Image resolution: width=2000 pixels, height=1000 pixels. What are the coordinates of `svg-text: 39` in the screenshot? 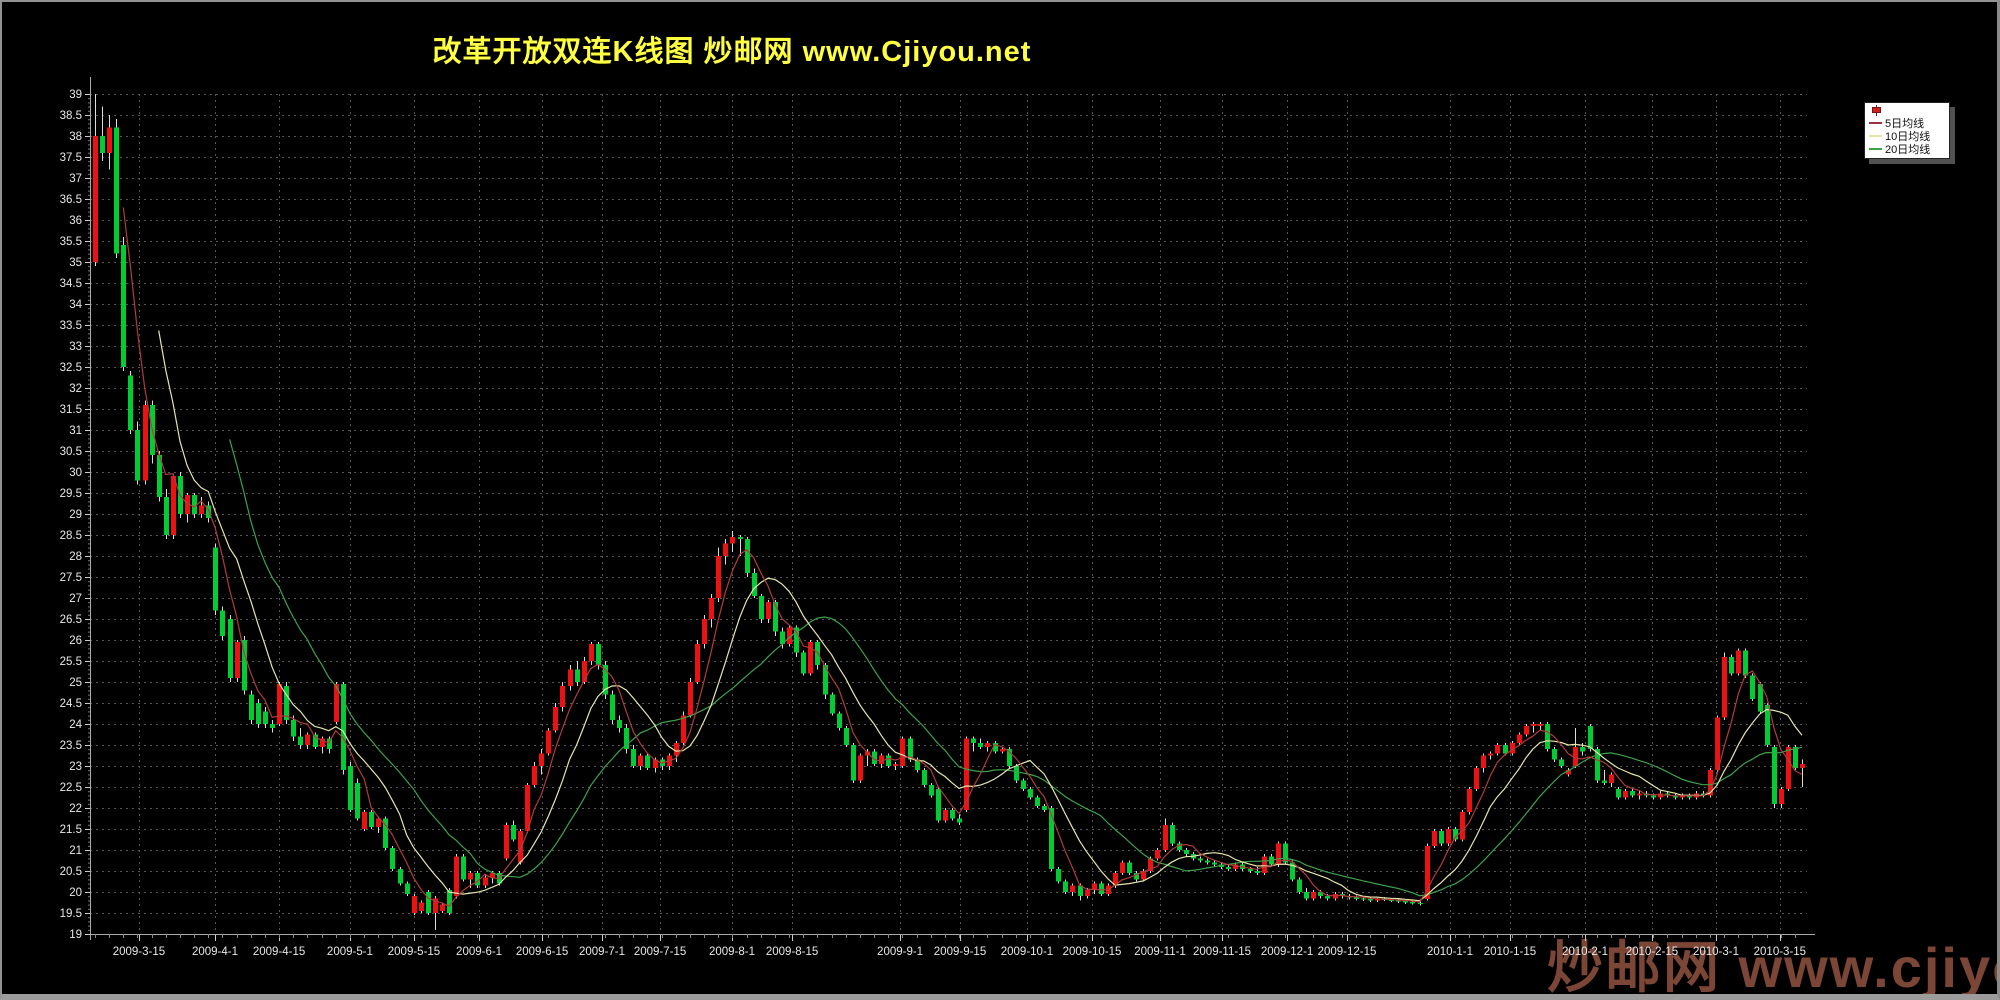 It's located at (75, 95).